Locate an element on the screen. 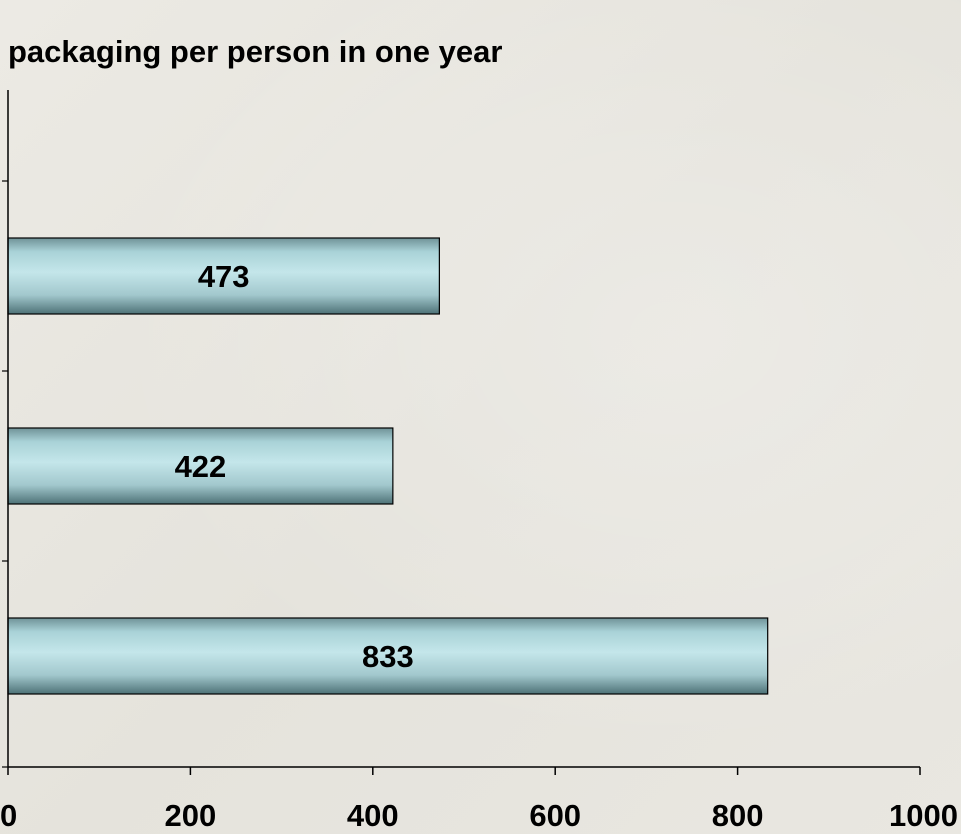  x-tick-label: 600 is located at coordinates (555, 815).